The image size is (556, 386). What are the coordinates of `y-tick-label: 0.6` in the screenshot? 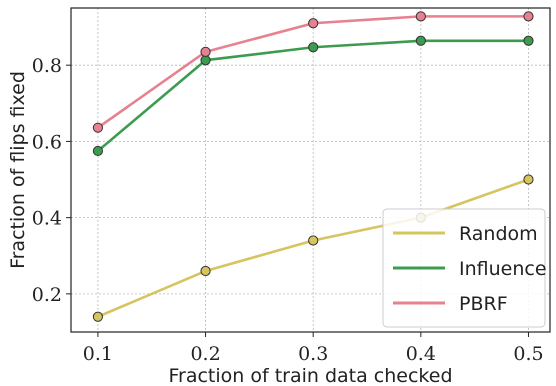 It's located at (47, 142).